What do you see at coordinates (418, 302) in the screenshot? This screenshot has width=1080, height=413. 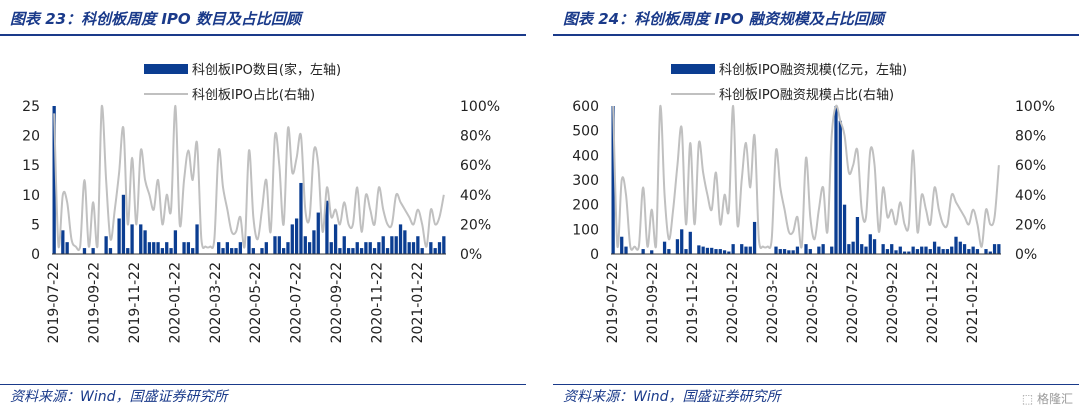 I see `x-tick-label: 2021-01-22` at bounding box center [418, 302].